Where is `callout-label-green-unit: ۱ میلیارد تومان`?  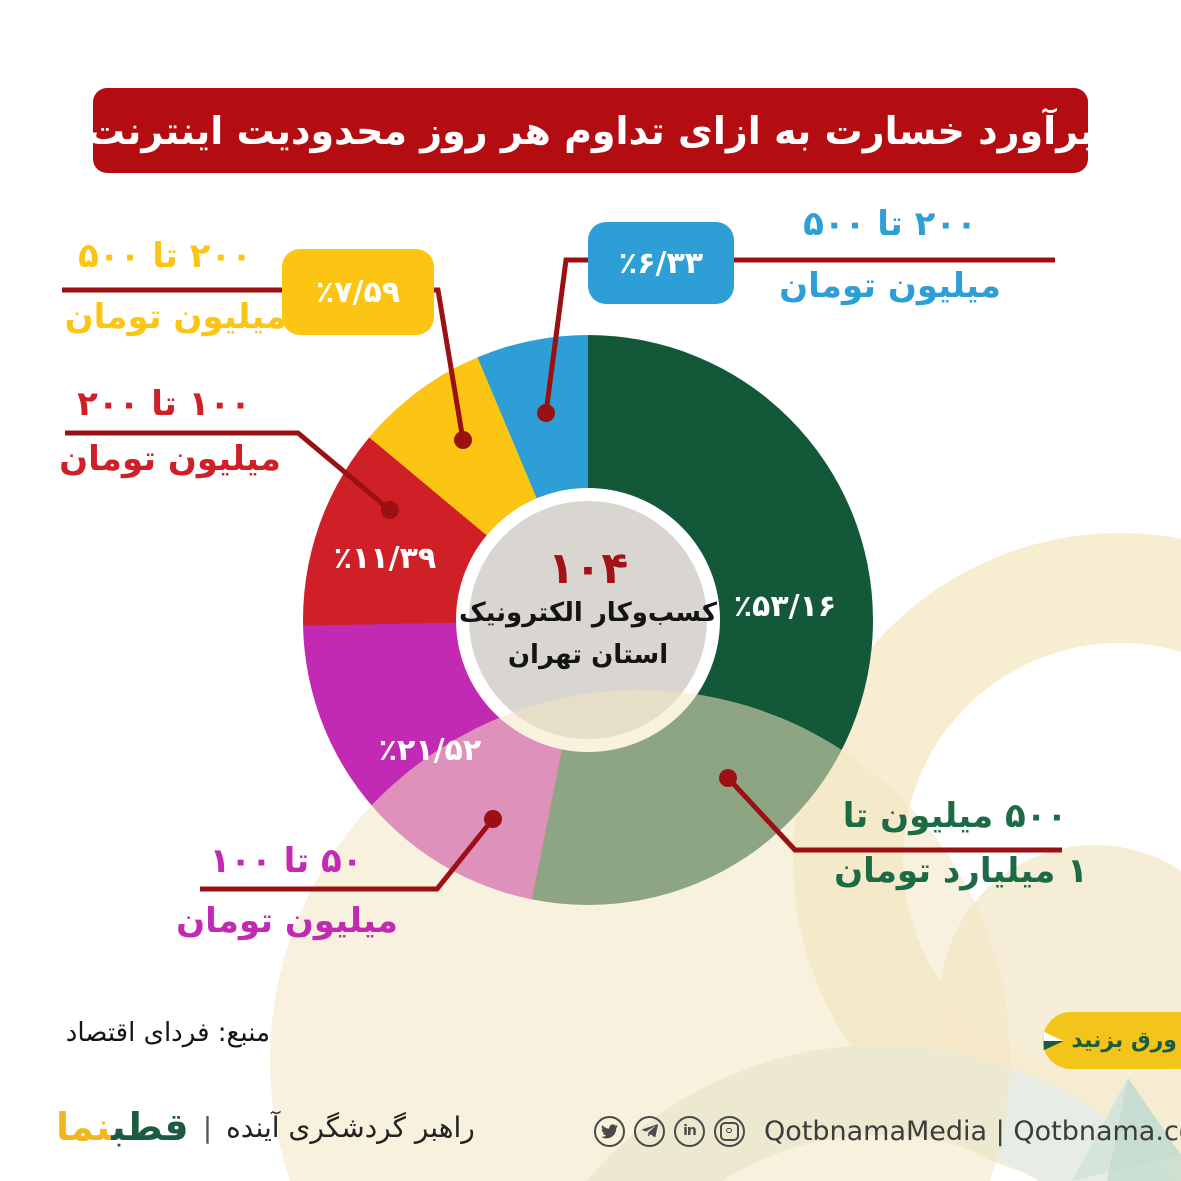
callout-label-green-unit: ۱ میلیارد تومان is located at coordinates (961, 871).